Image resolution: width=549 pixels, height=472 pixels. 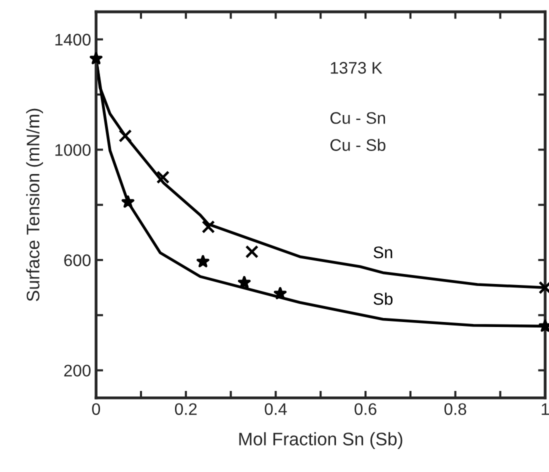 What do you see at coordinates (455, 409) in the screenshot?
I see `x-tick-label: 0.8` at bounding box center [455, 409].